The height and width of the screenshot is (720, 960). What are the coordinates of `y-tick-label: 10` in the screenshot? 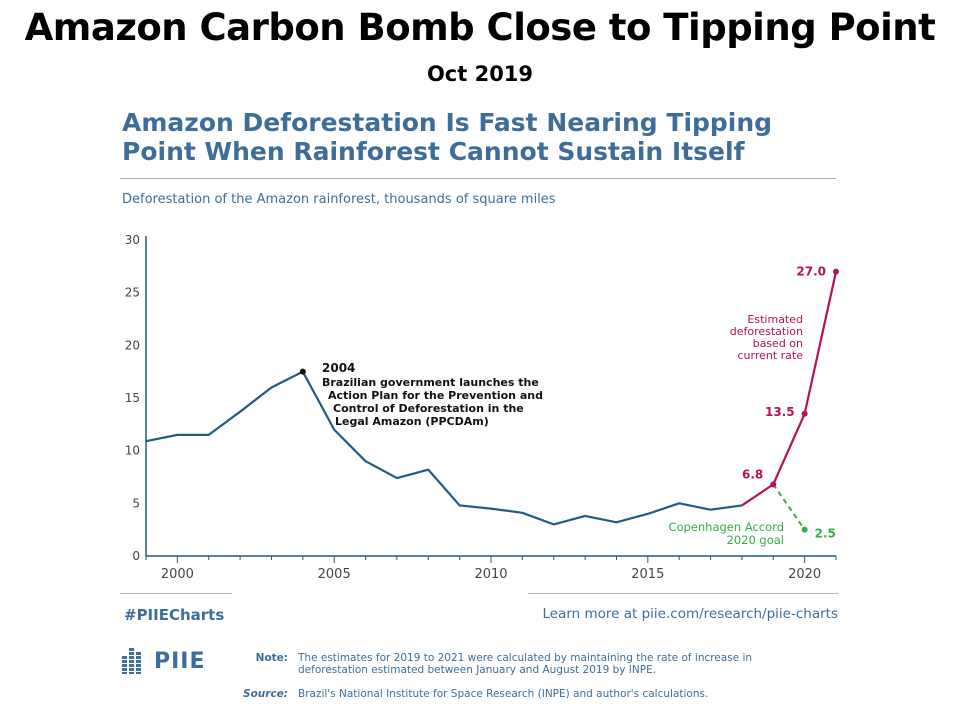 It's located at (132, 451).